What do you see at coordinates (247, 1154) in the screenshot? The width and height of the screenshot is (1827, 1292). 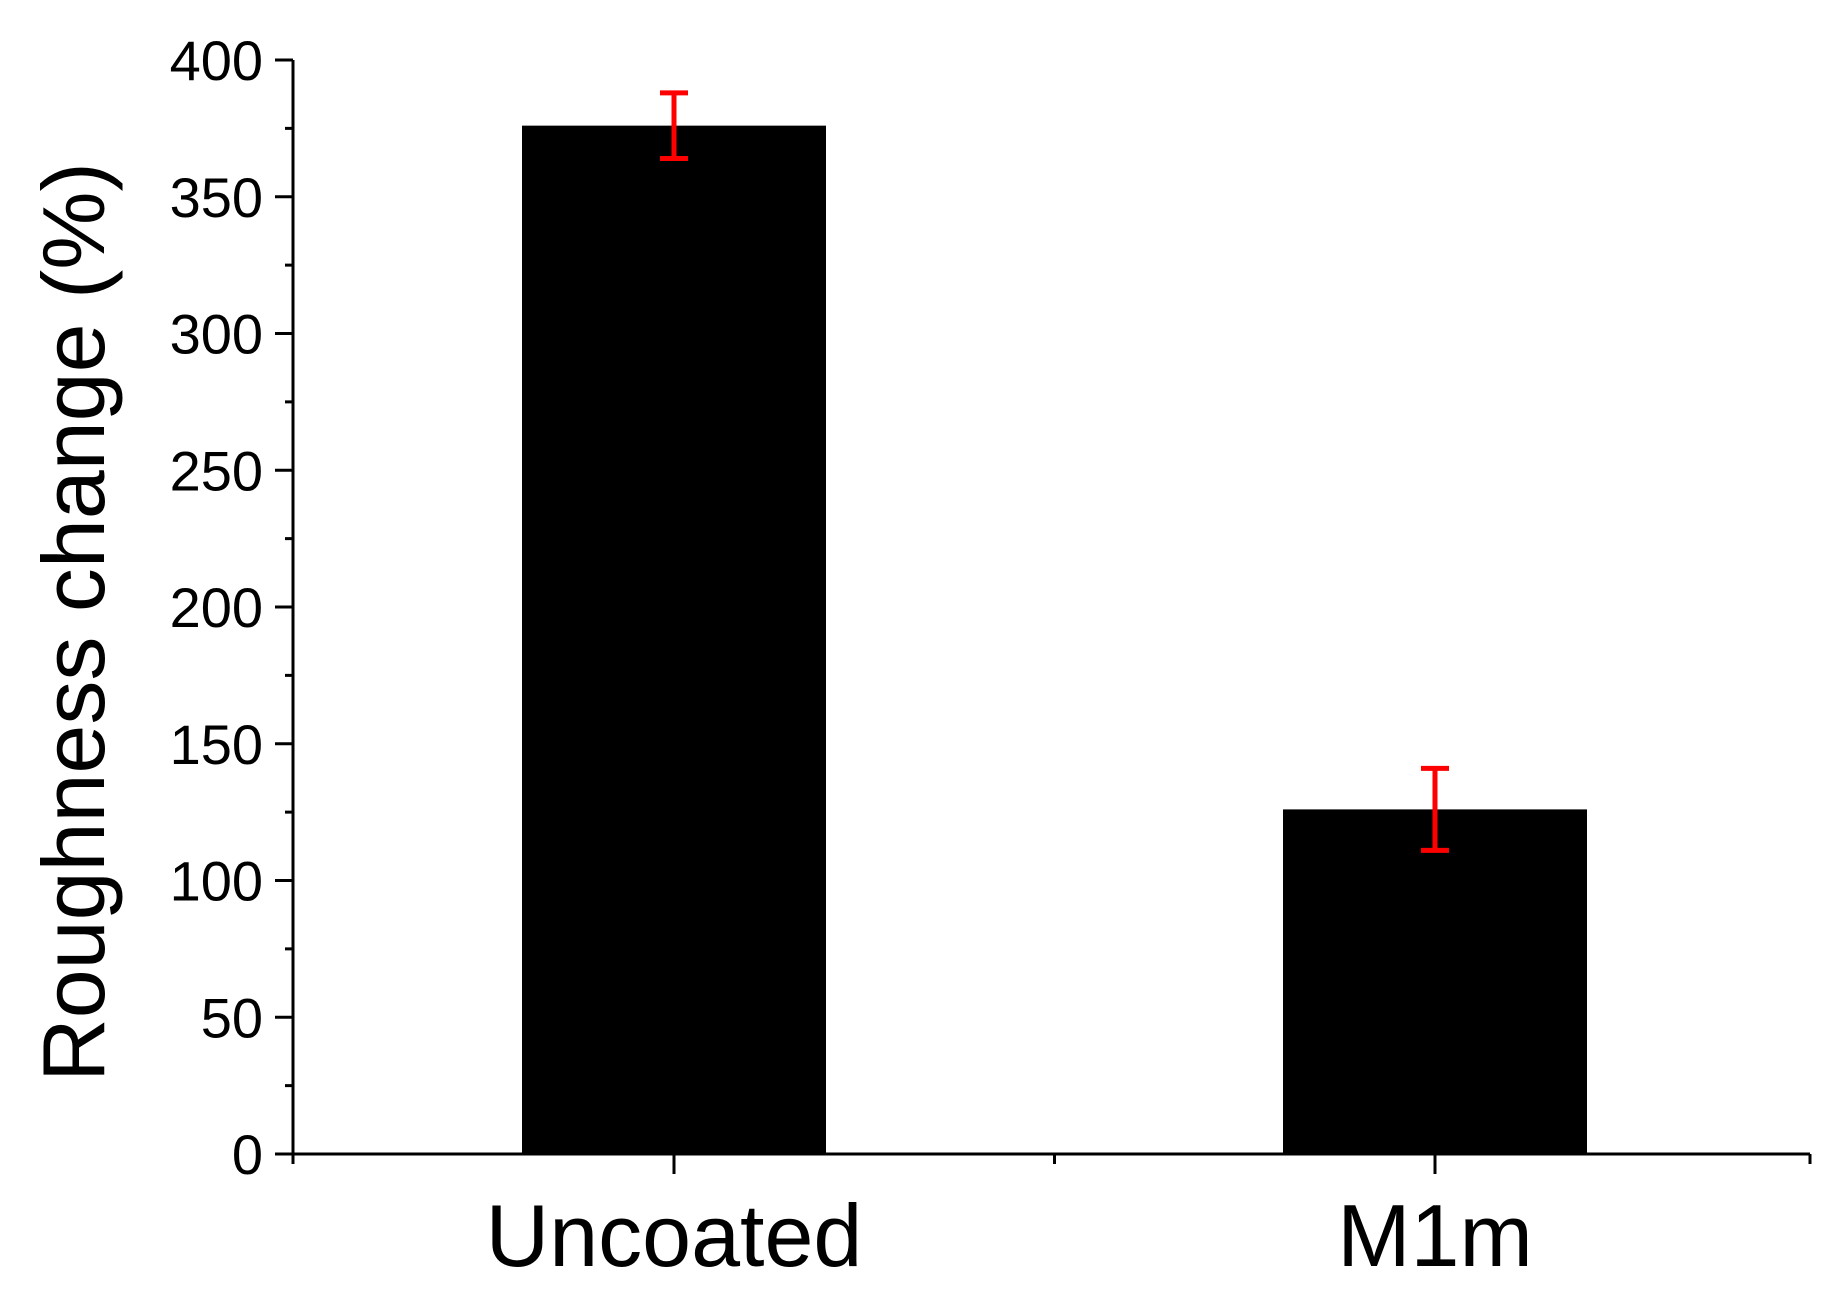 I see `y-tick-label: 0` at bounding box center [247, 1154].